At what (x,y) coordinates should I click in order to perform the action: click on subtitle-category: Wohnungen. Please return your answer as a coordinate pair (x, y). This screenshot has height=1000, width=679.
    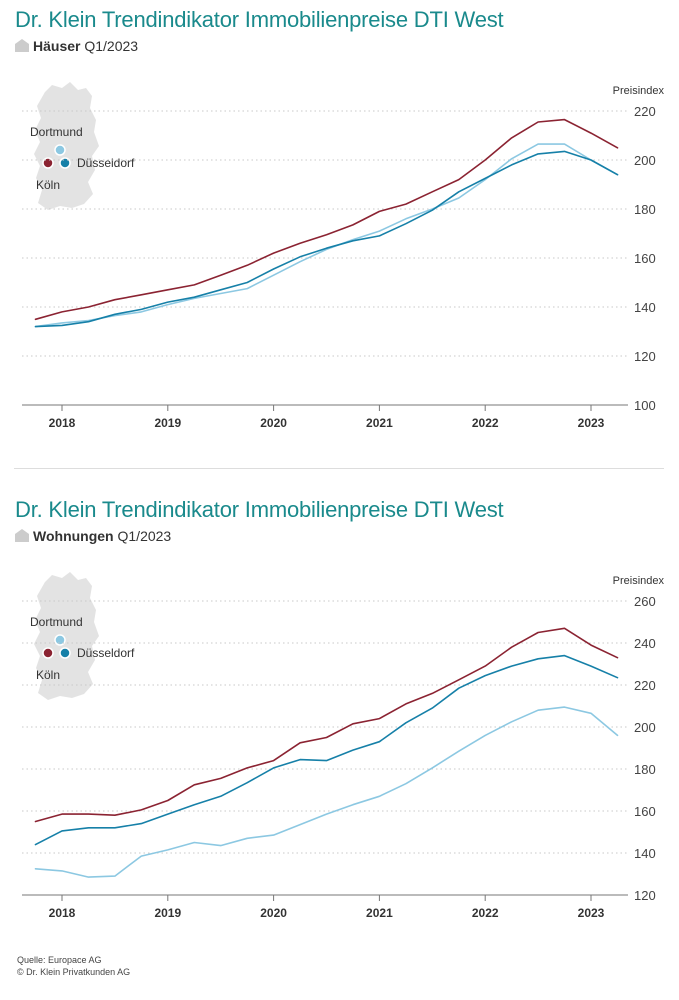
    Looking at the image, I should click on (73, 536).